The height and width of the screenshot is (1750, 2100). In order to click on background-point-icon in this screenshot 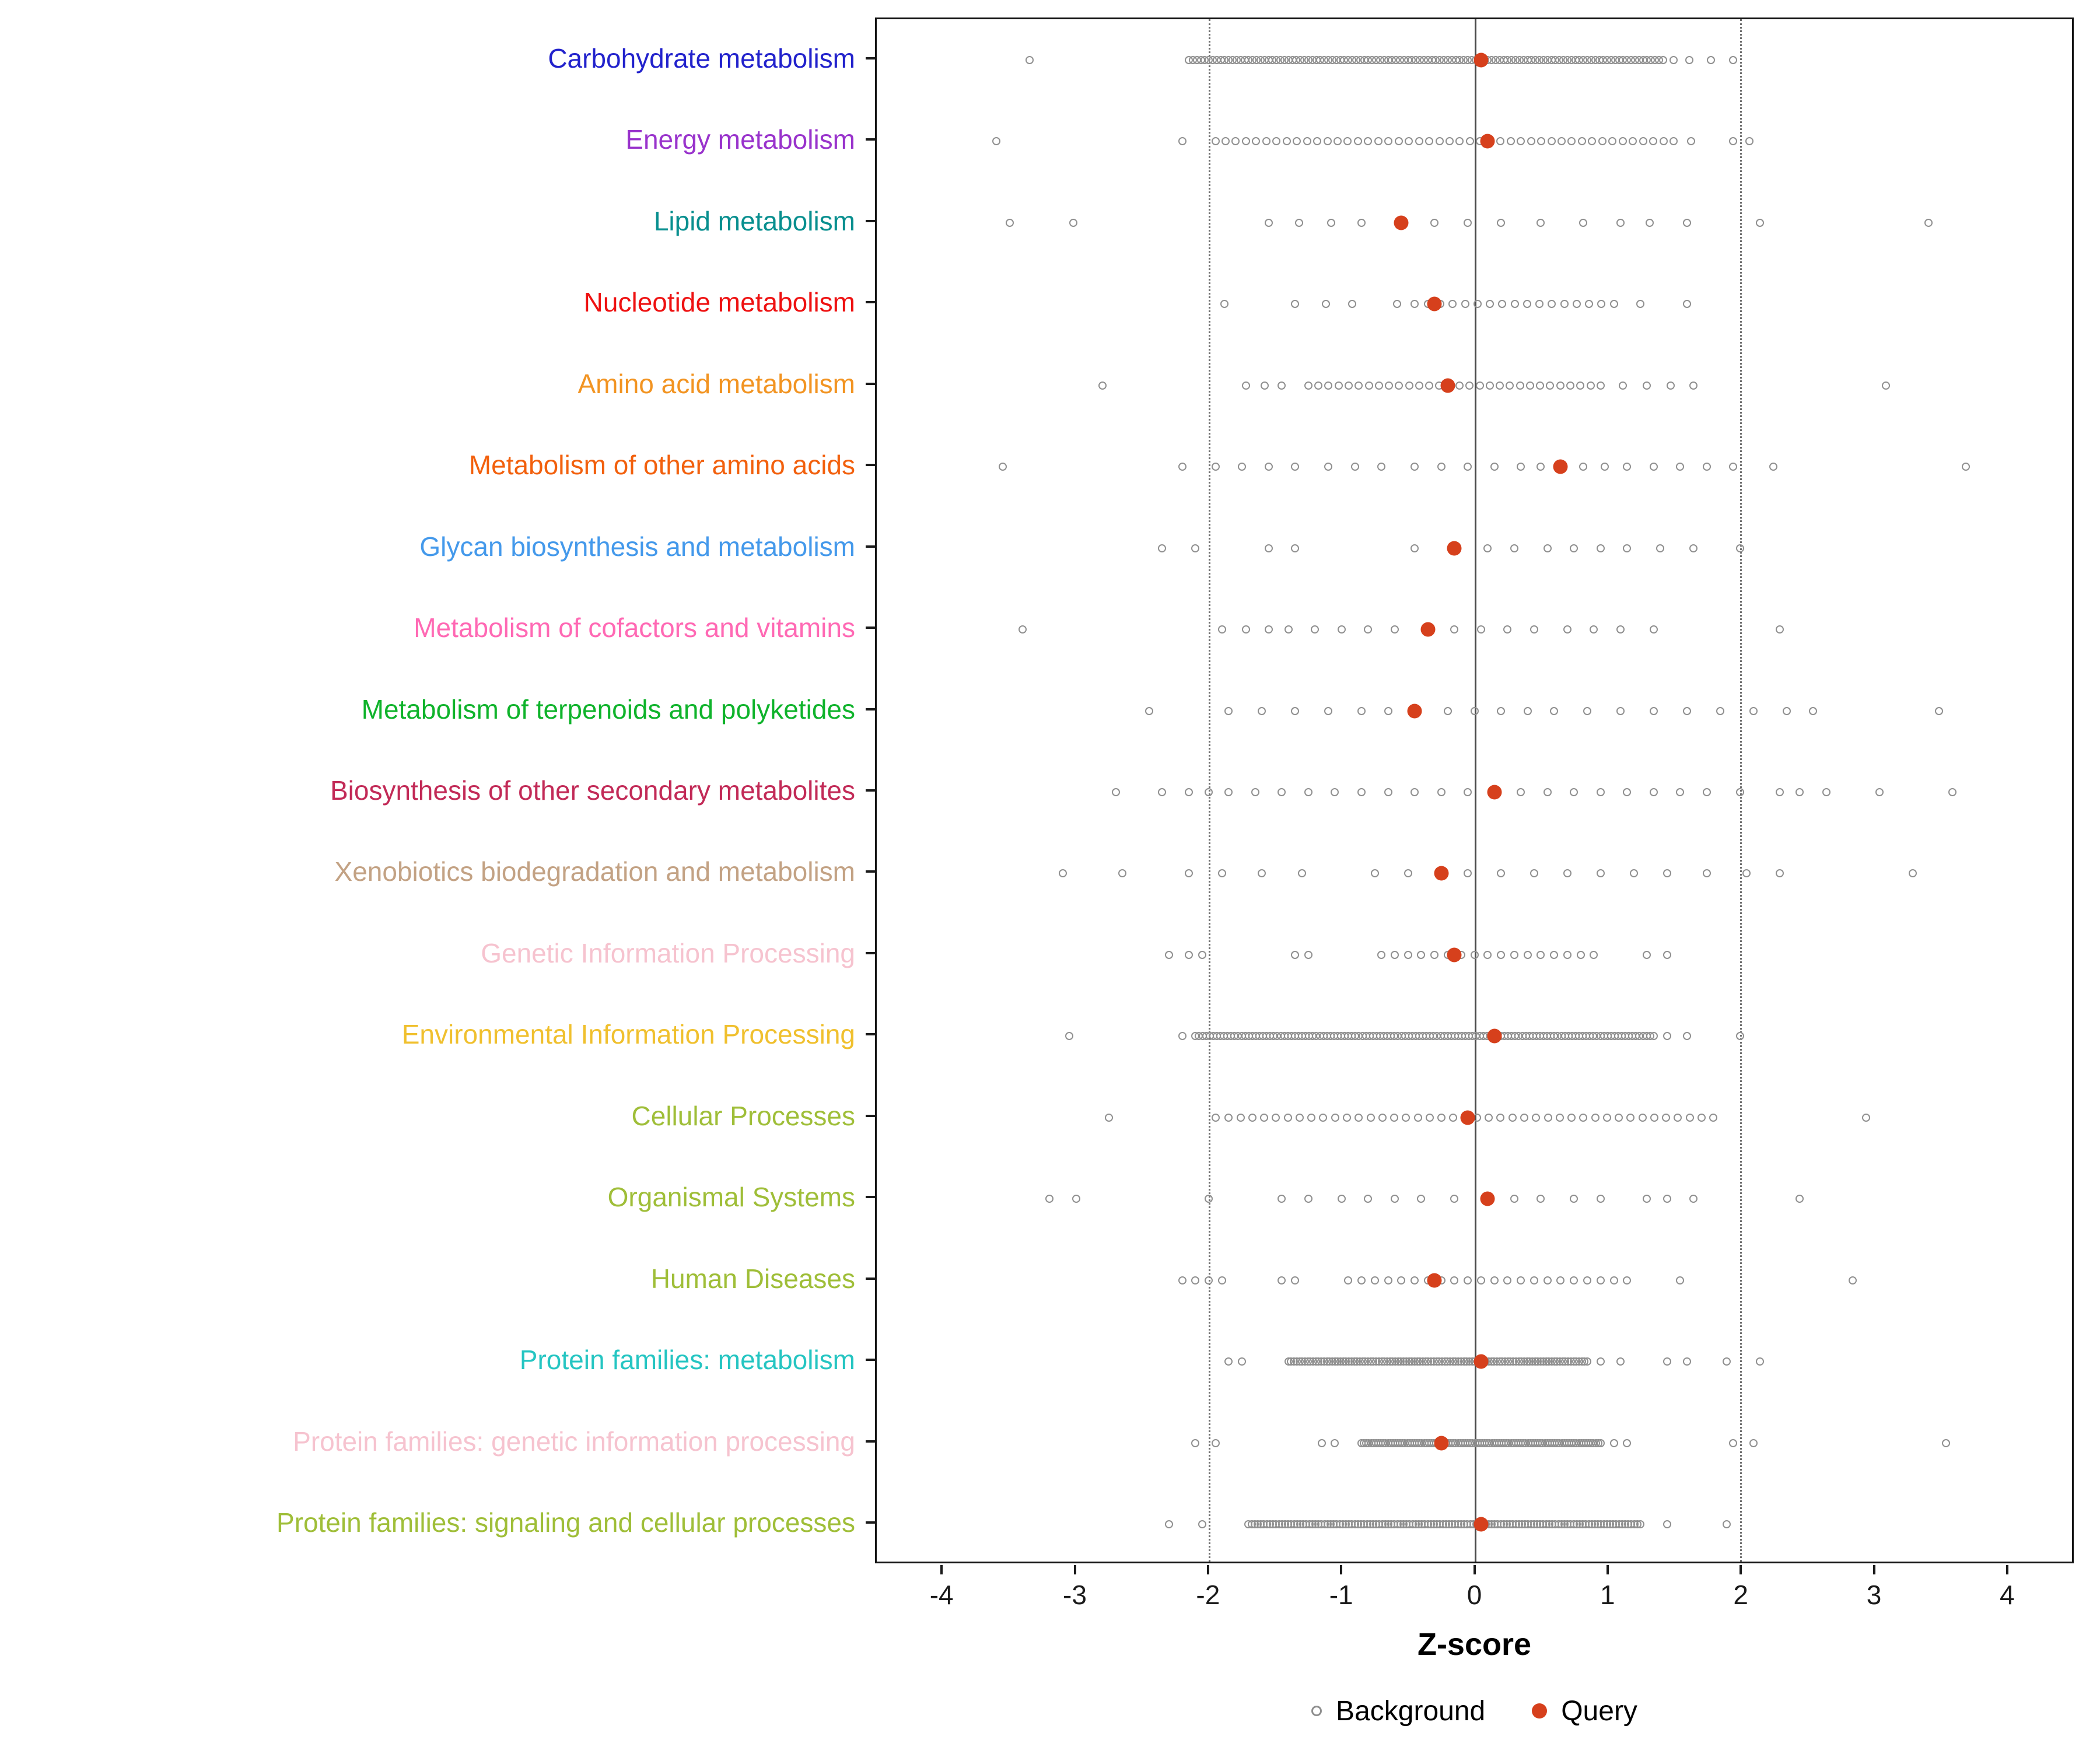, I will do `click(1316, 1711)`.